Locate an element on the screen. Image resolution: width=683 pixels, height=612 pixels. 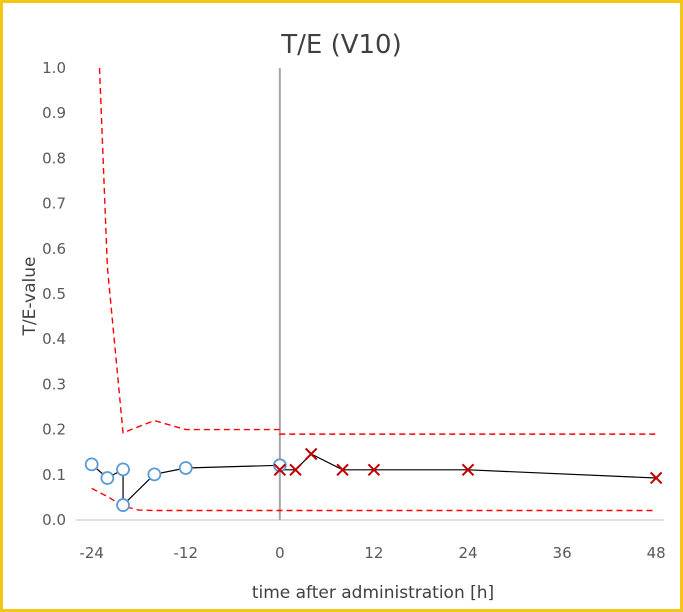
y-tick-label: 0.9 is located at coordinates (54, 113).